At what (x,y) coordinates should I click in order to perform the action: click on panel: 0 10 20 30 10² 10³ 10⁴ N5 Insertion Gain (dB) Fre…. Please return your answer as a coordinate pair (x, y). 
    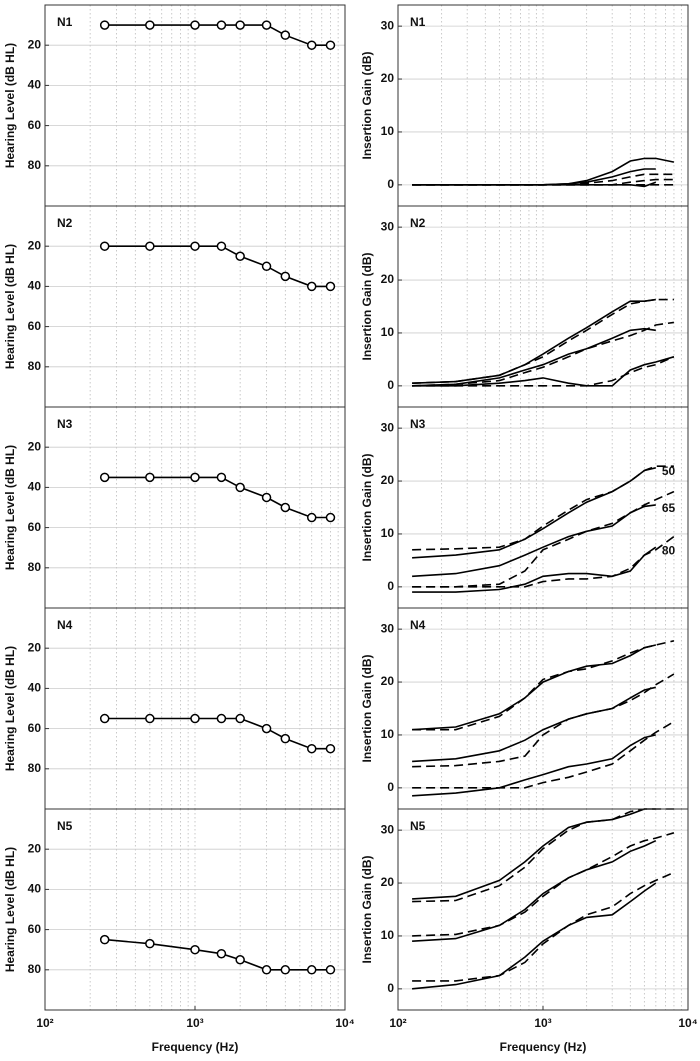
    Looking at the image, I should click on (529, 931).